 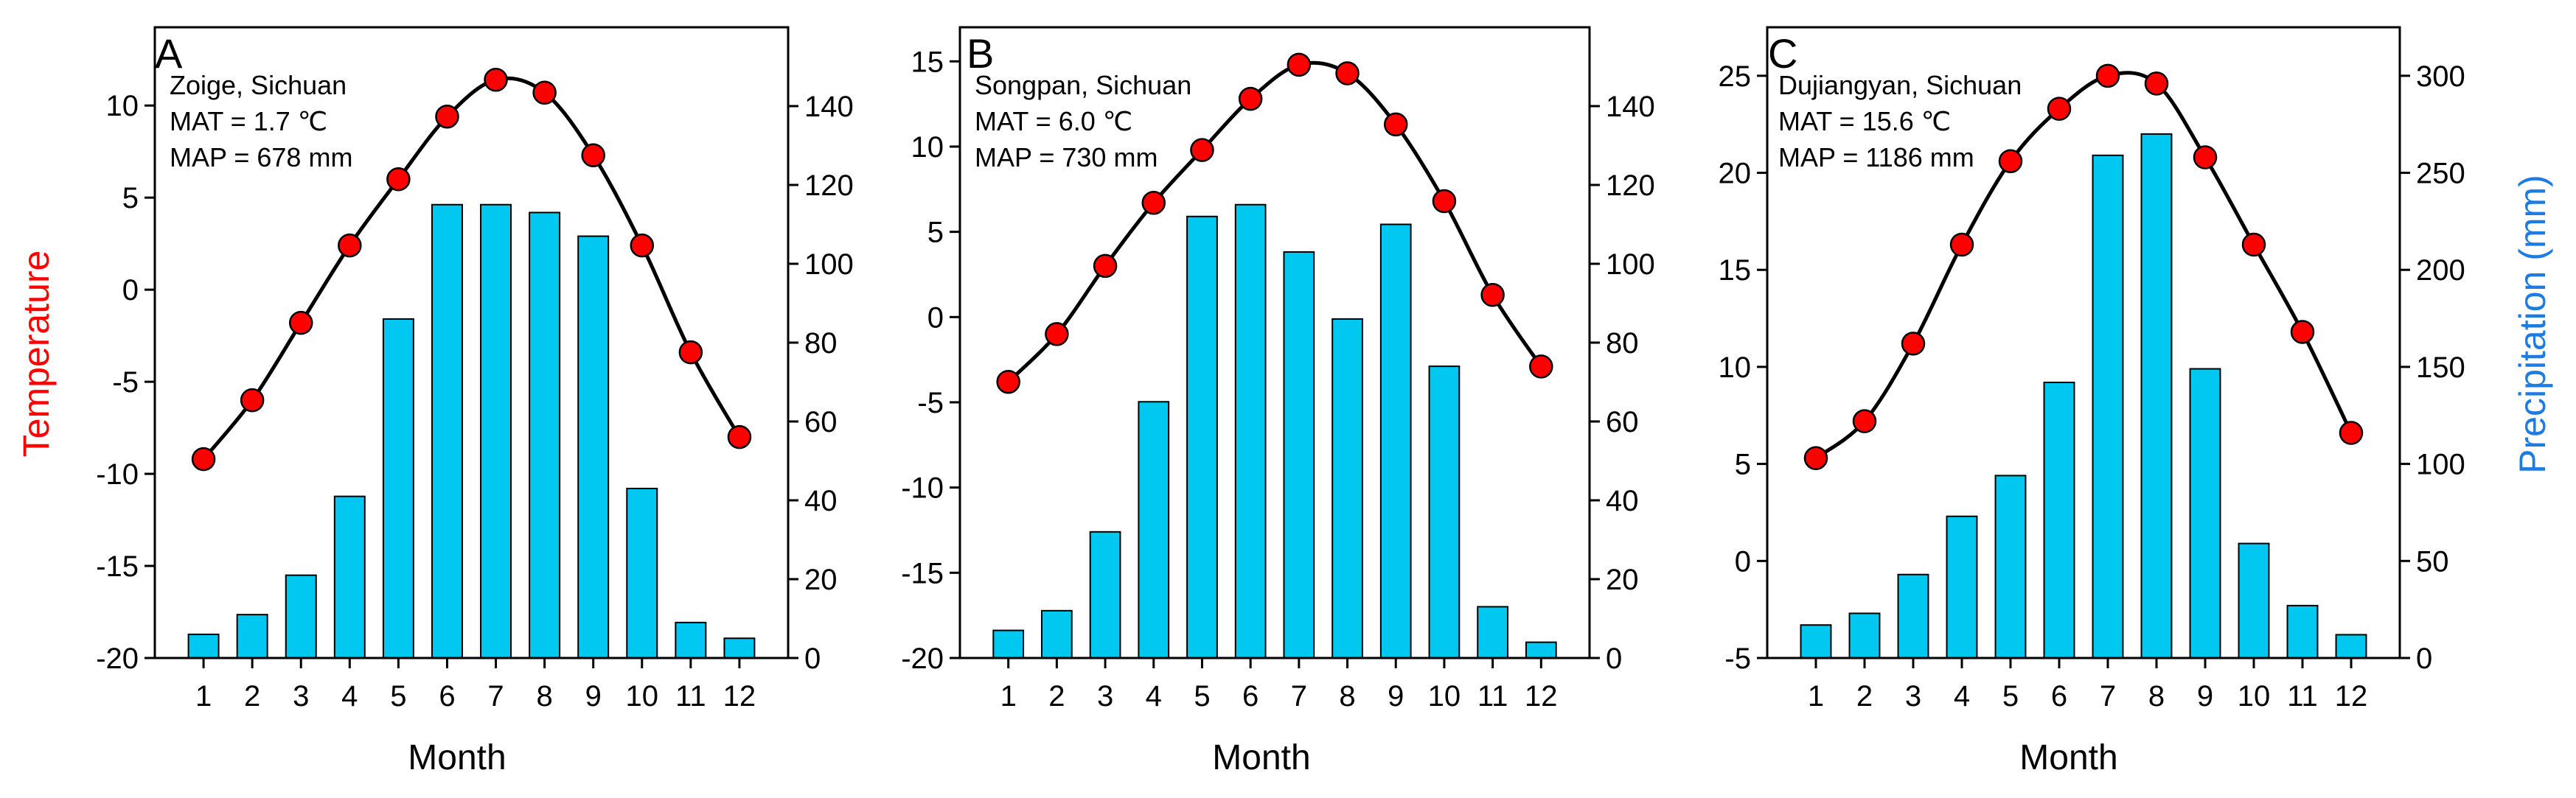 What do you see at coordinates (821, 343) in the screenshot?
I see `panel-a-precip-tick-label: 80` at bounding box center [821, 343].